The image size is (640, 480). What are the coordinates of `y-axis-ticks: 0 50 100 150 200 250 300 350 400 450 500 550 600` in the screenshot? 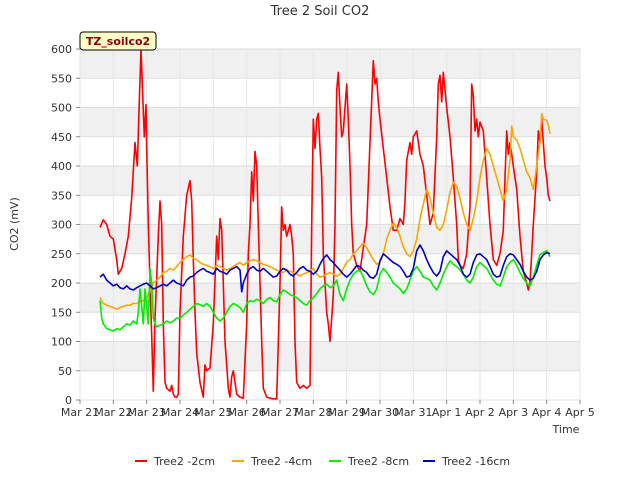 It's located at (65, 225).